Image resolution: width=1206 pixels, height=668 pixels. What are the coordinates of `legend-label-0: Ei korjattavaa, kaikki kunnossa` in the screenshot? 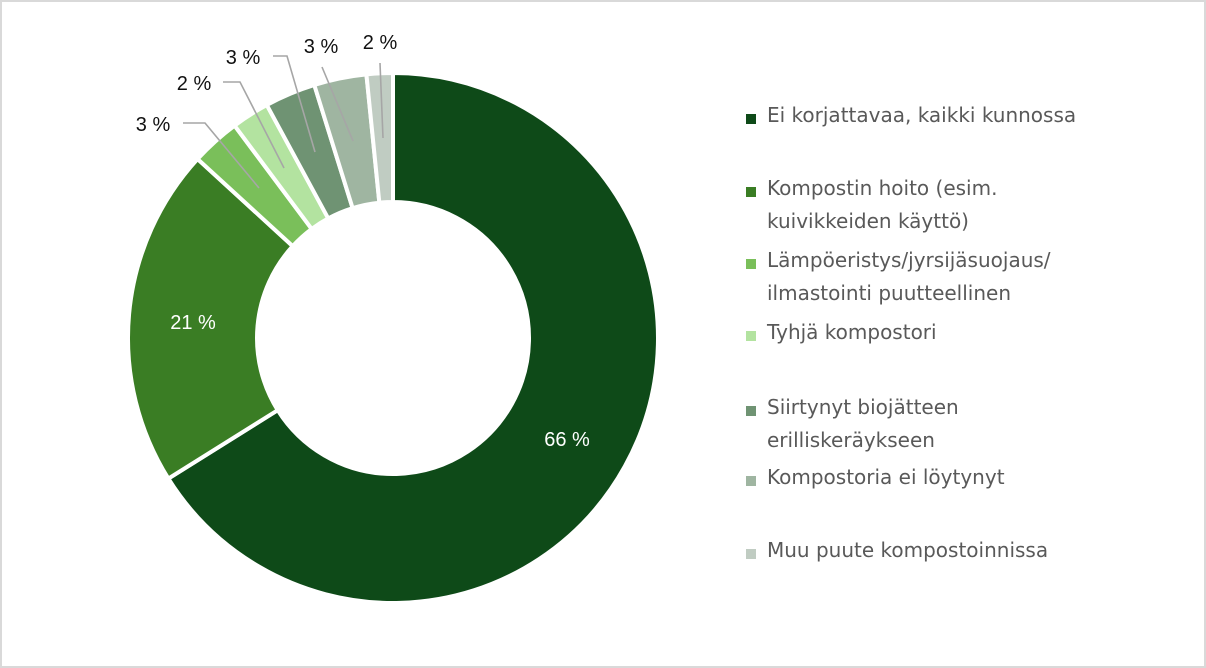 It's located at (922, 115).